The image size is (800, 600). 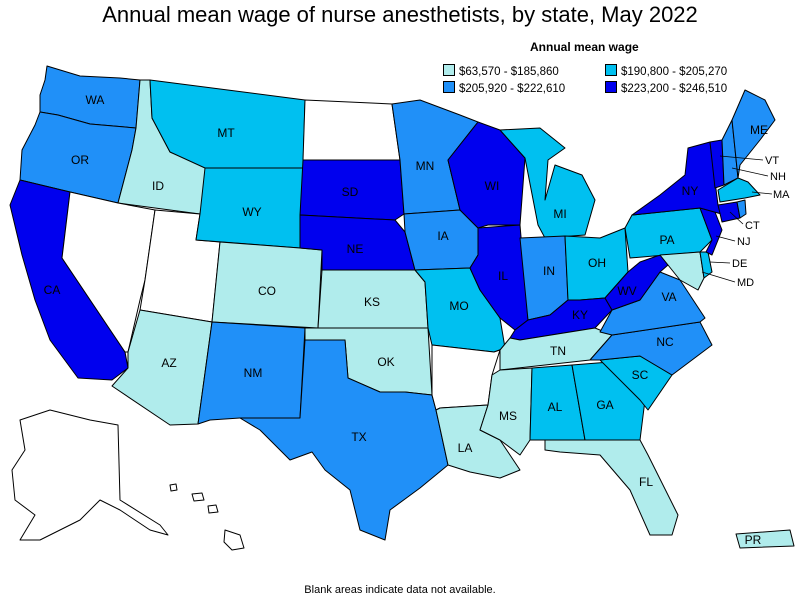 What do you see at coordinates (778, 177) in the screenshot?
I see `label-nh: NH` at bounding box center [778, 177].